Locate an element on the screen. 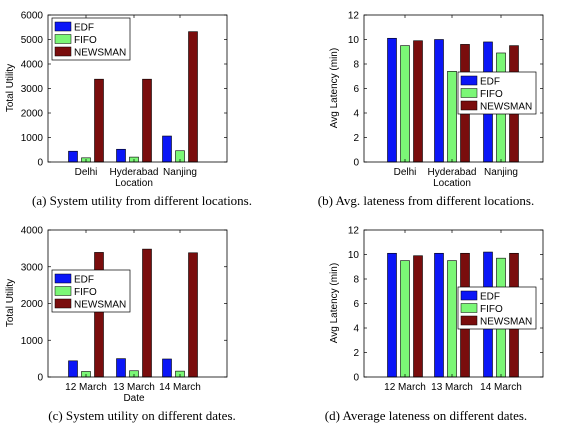  y-tick-label: 6000 is located at coordinates (32, 16).